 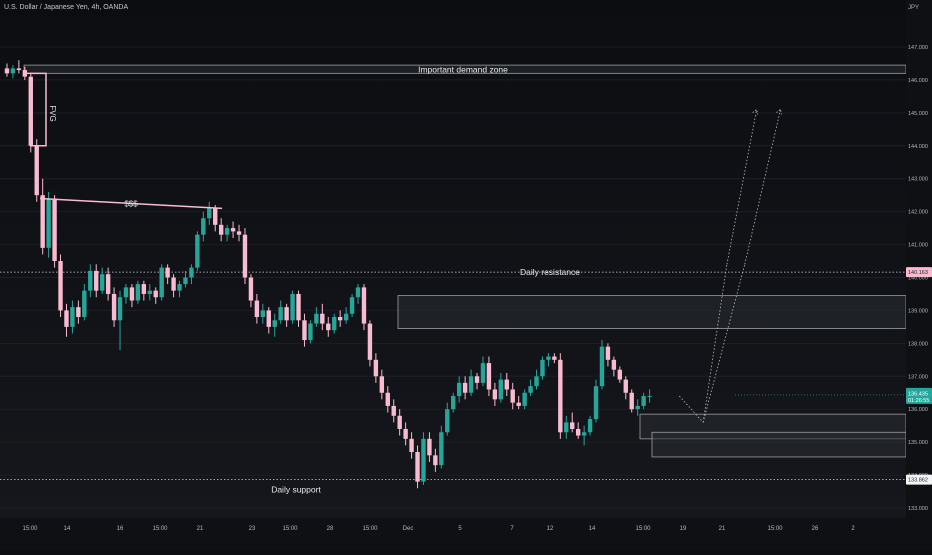 What do you see at coordinates (918, 410) in the screenshot?
I see `price-tick: 136.000` at bounding box center [918, 410].